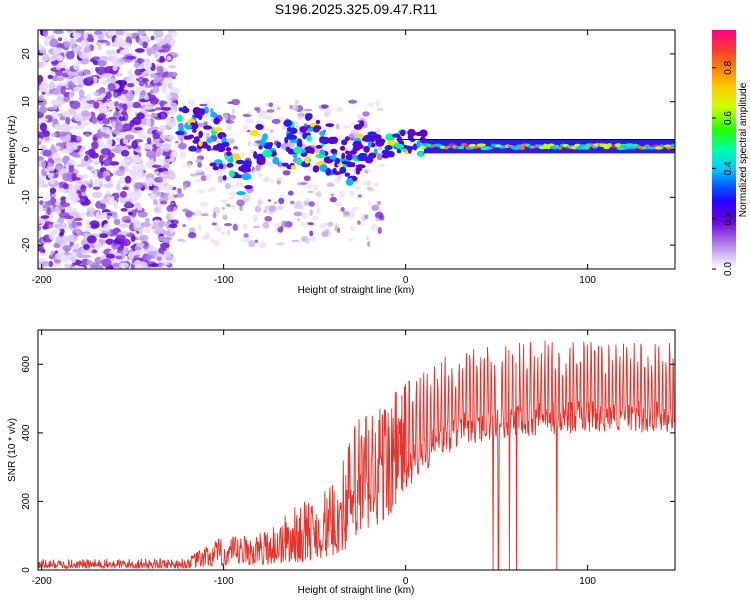  What do you see at coordinates (356, 9) in the screenshot?
I see `figure-title: S196.2025.325.09.47.R11` at bounding box center [356, 9].